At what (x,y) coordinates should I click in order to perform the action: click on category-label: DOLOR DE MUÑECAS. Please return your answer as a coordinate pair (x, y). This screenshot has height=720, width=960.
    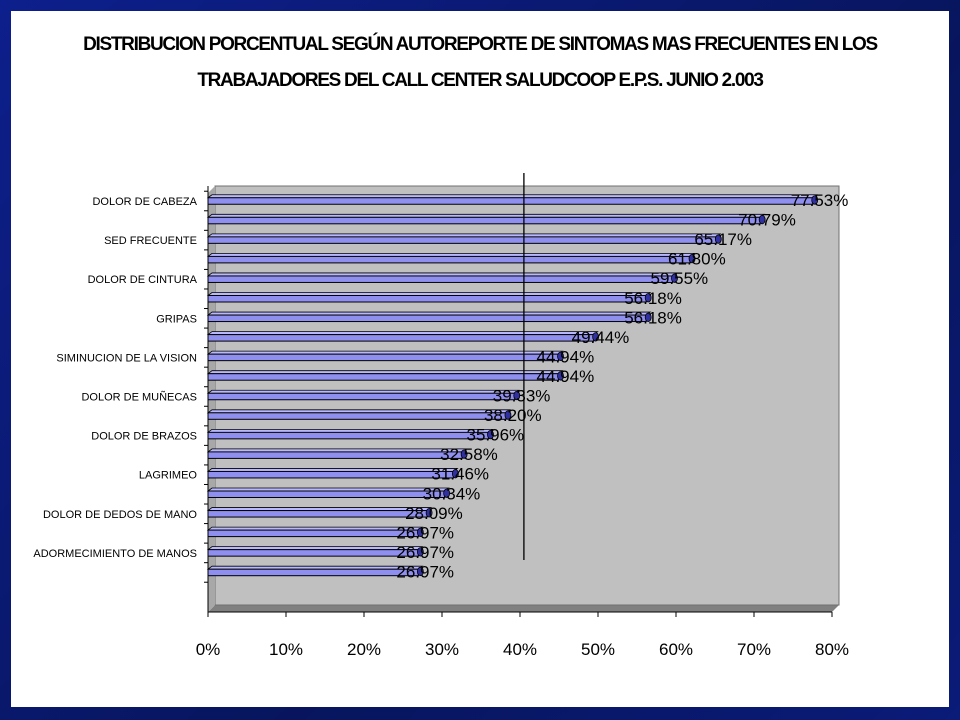
    Looking at the image, I should click on (139, 397).